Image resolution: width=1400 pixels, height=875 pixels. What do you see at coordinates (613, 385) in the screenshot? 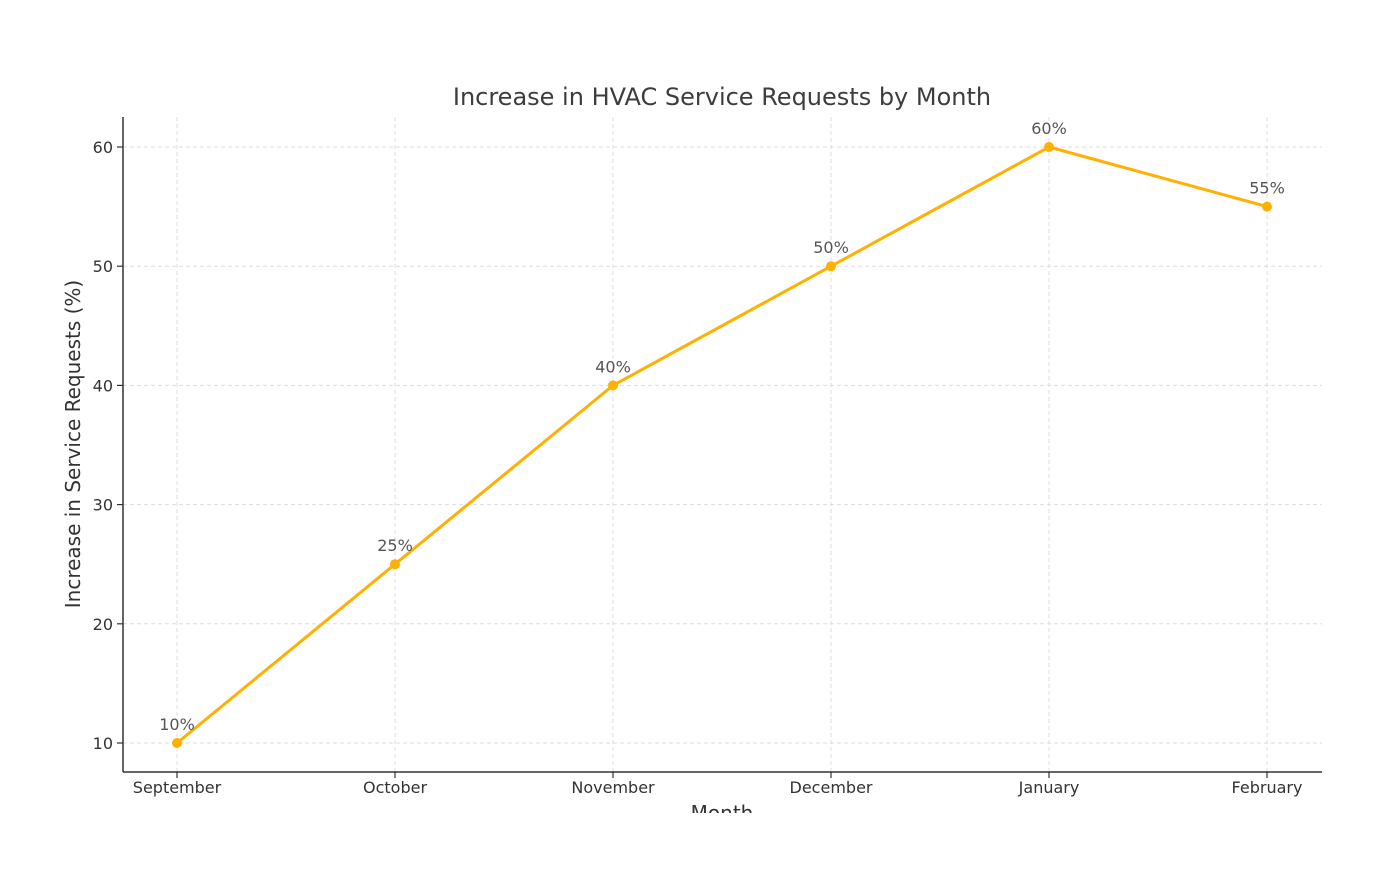
I see `data-point-november` at bounding box center [613, 385].